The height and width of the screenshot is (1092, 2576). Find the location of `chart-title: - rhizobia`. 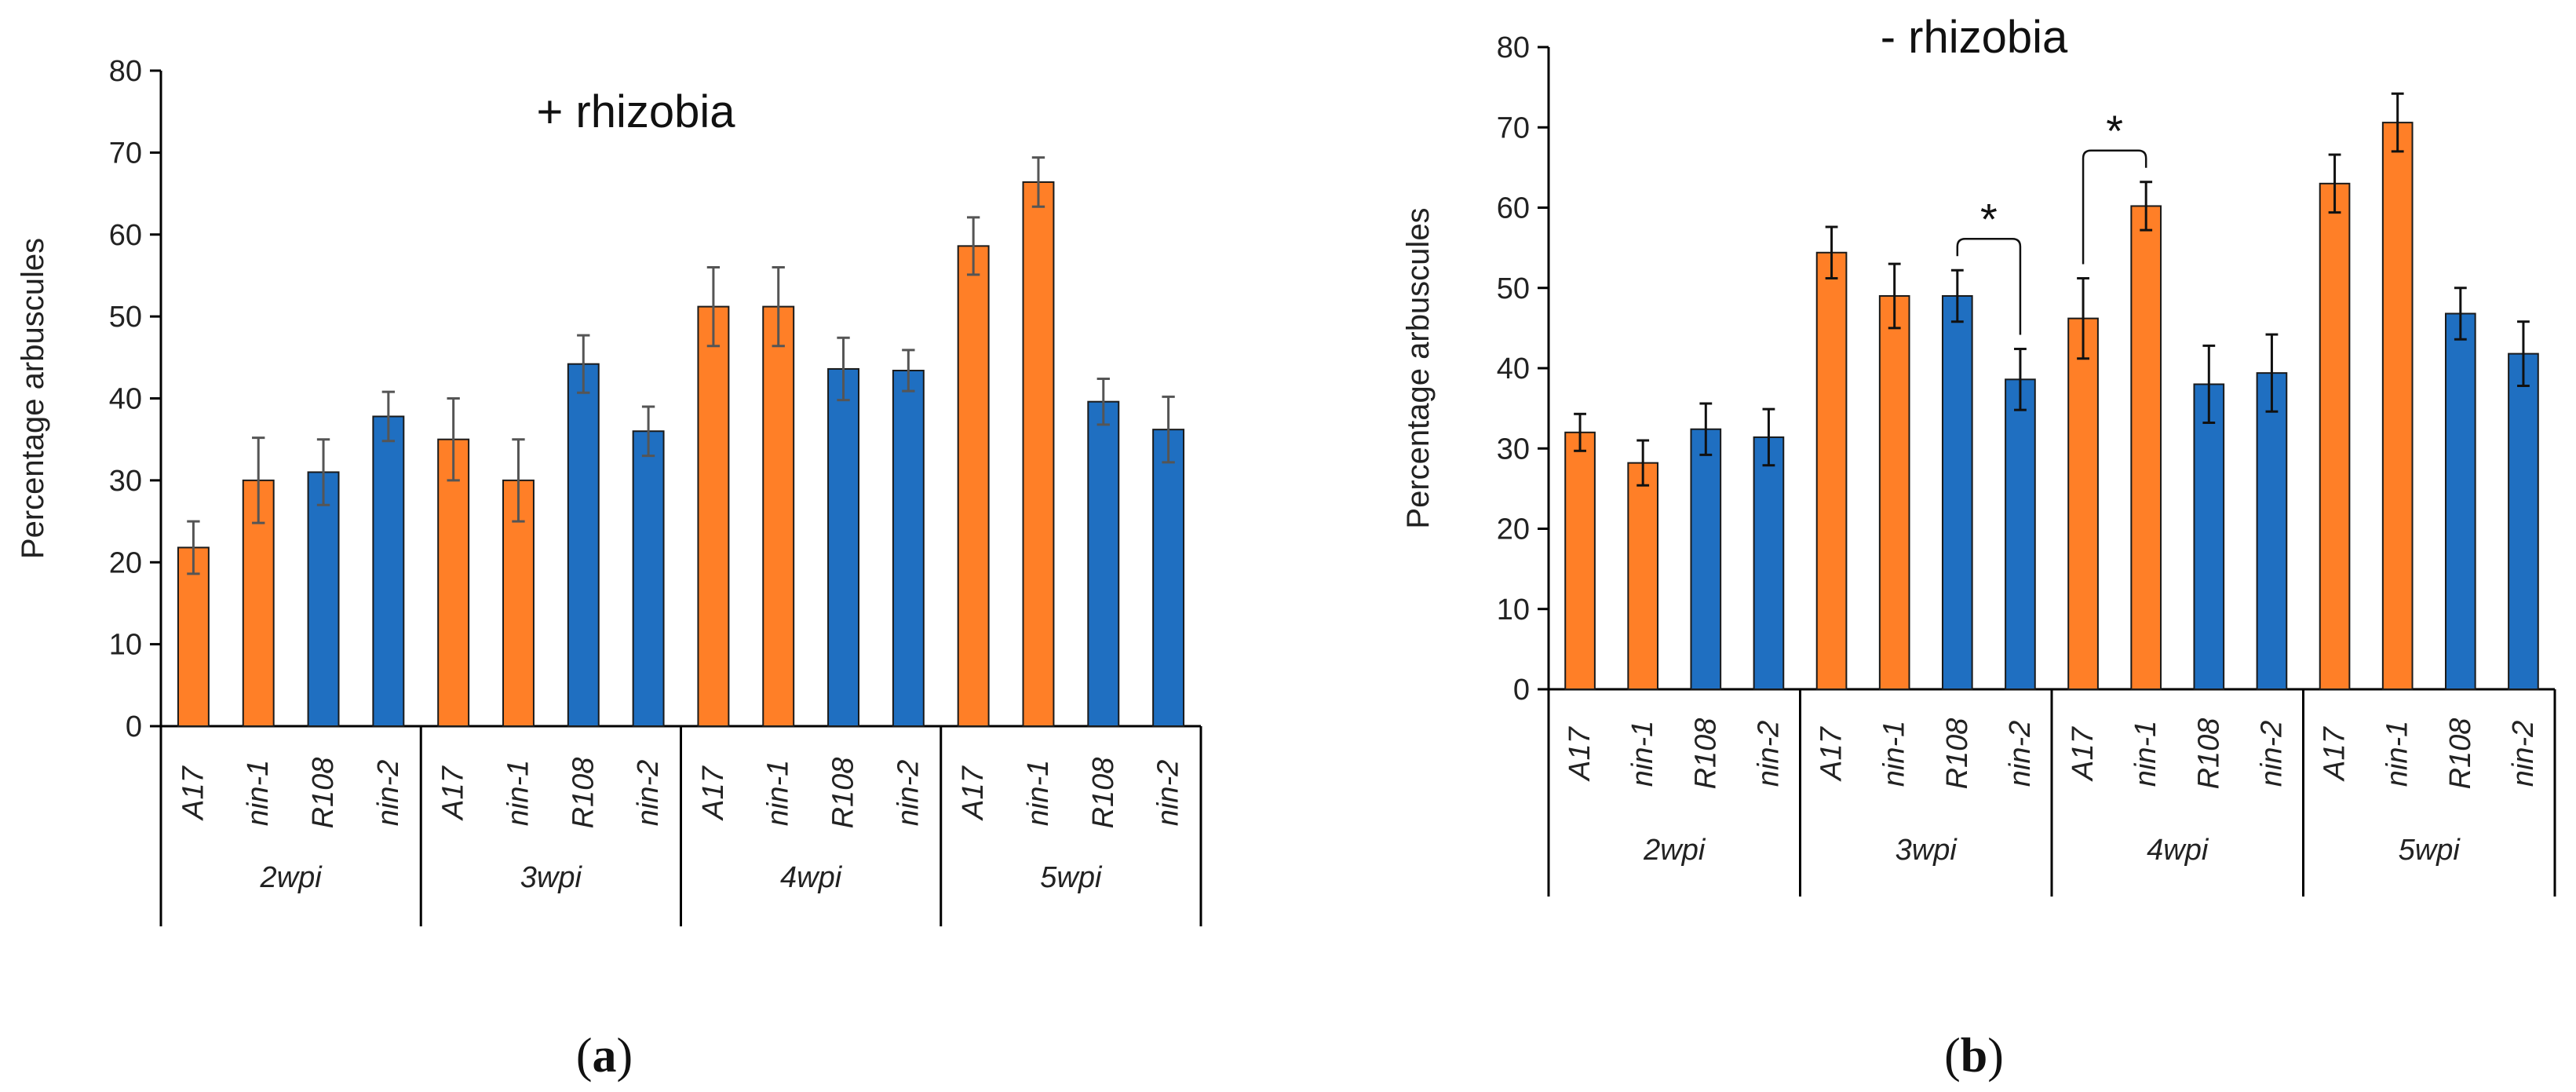

chart-title: - rhizobia is located at coordinates (1974, 37).